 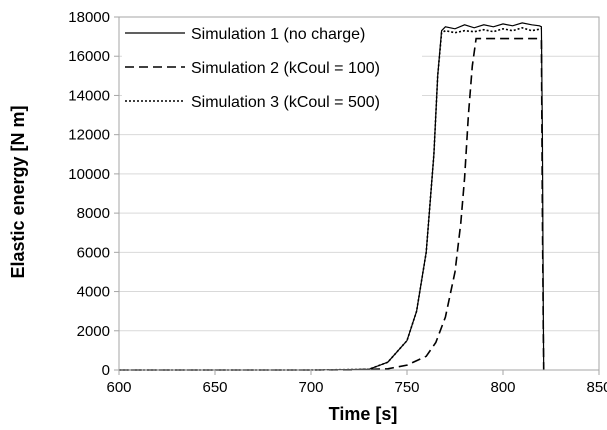 I want to click on y-tick-label: 14000, so click(x=89, y=95).